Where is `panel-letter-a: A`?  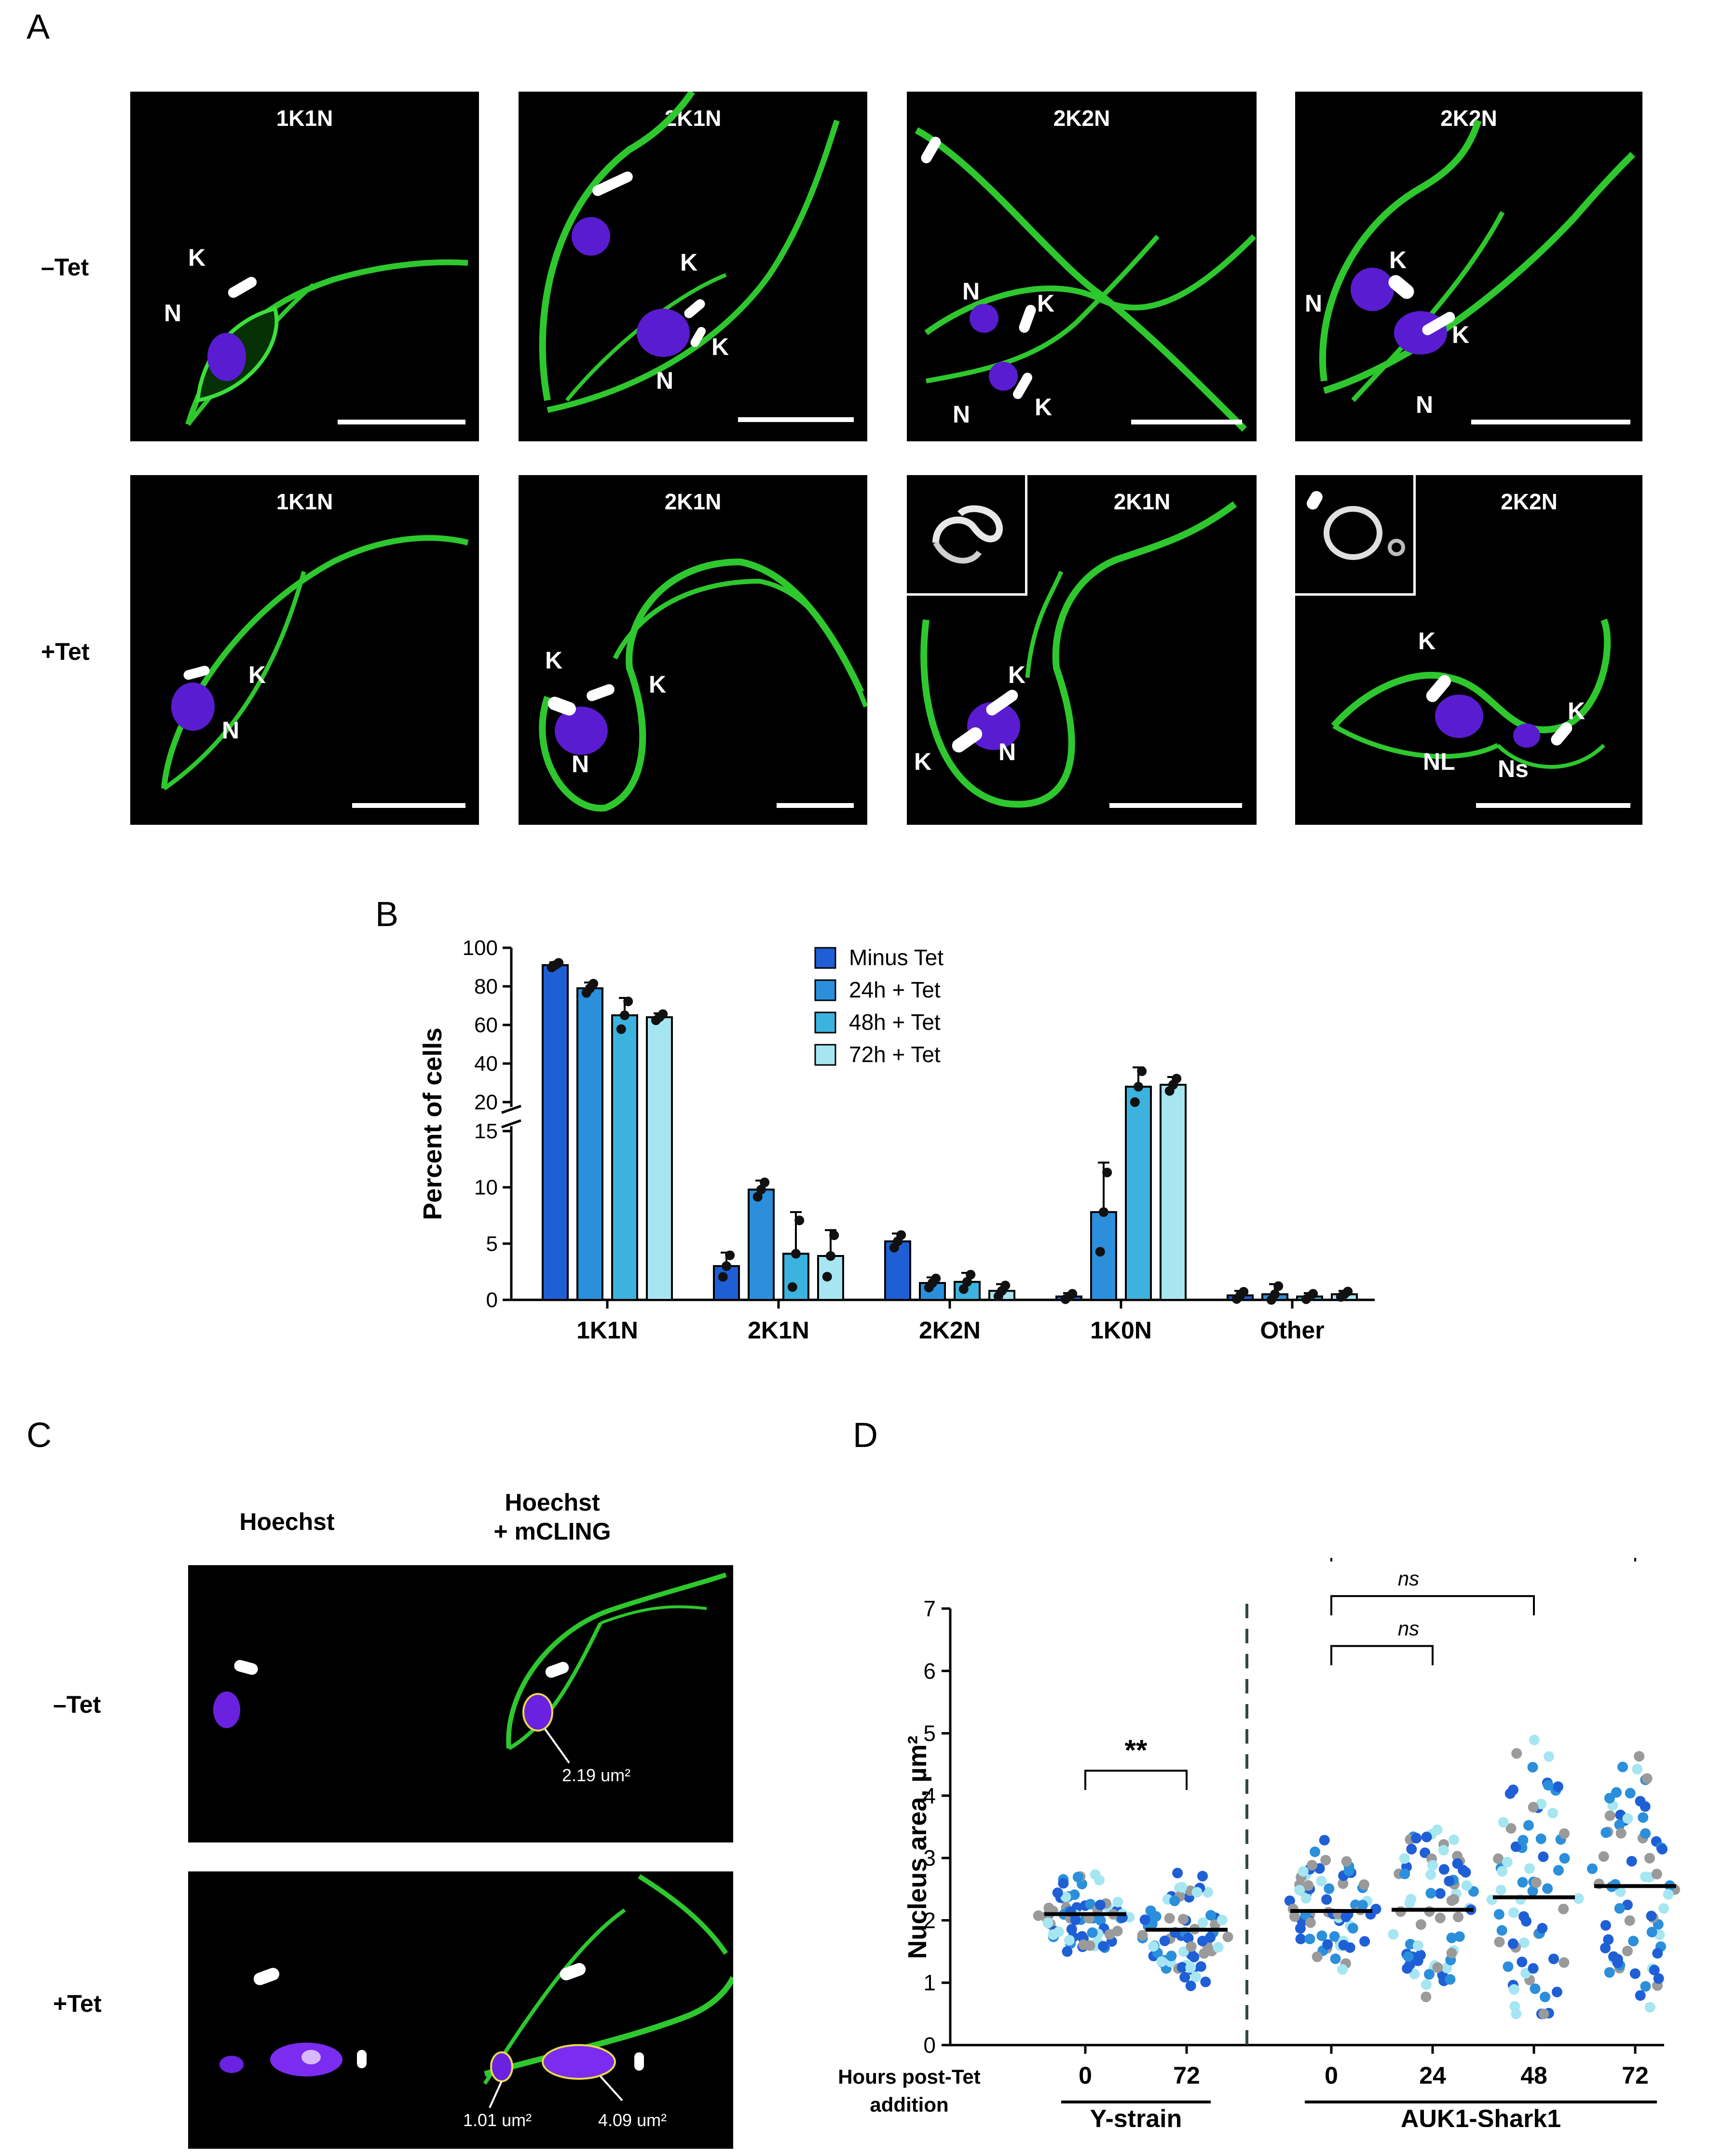
panel-letter-a: A is located at coordinates (38, 27).